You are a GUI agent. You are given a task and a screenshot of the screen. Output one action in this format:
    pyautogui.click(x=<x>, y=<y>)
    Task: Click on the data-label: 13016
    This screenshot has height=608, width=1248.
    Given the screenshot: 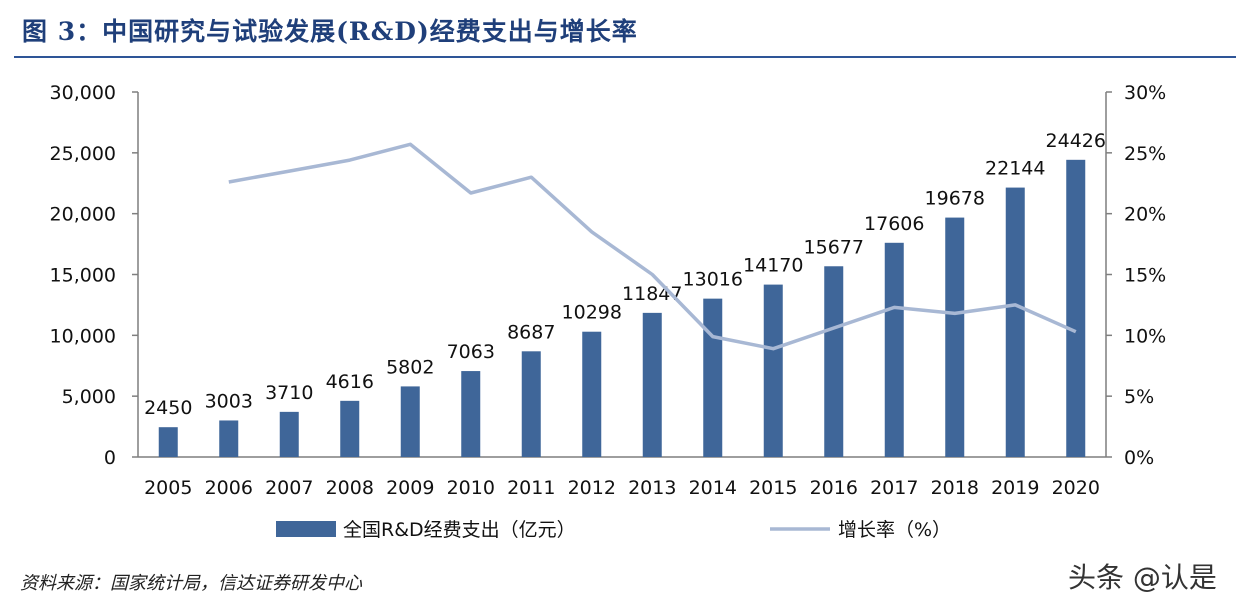 What is the action you would take?
    pyautogui.click(x=713, y=280)
    